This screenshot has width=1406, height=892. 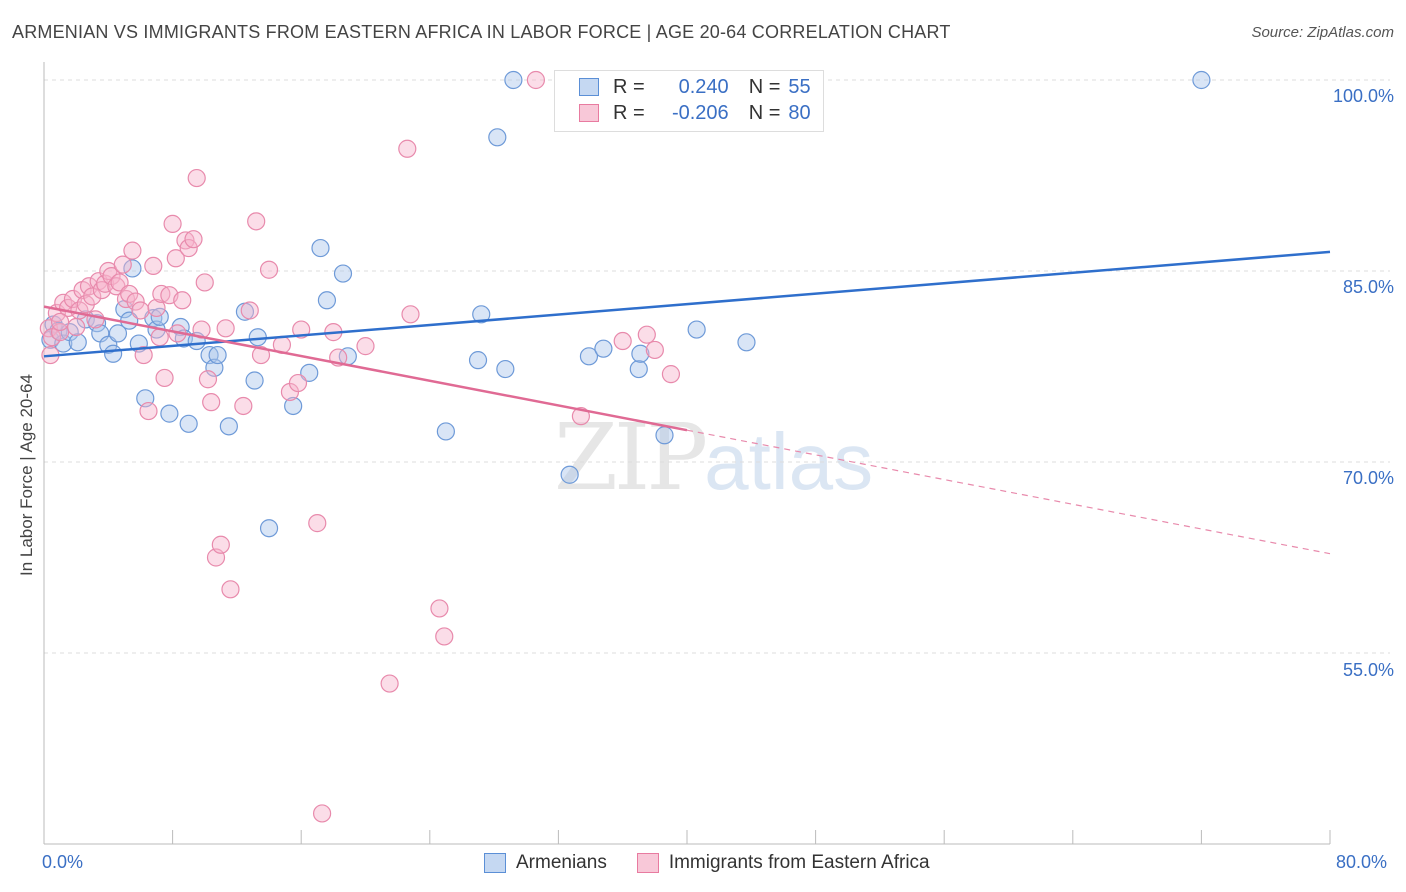 What do you see at coordinates (783, 863) in the screenshot?
I see `legend-item-eastern-africa: Immigrants from Eastern Africa` at bounding box center [783, 863].